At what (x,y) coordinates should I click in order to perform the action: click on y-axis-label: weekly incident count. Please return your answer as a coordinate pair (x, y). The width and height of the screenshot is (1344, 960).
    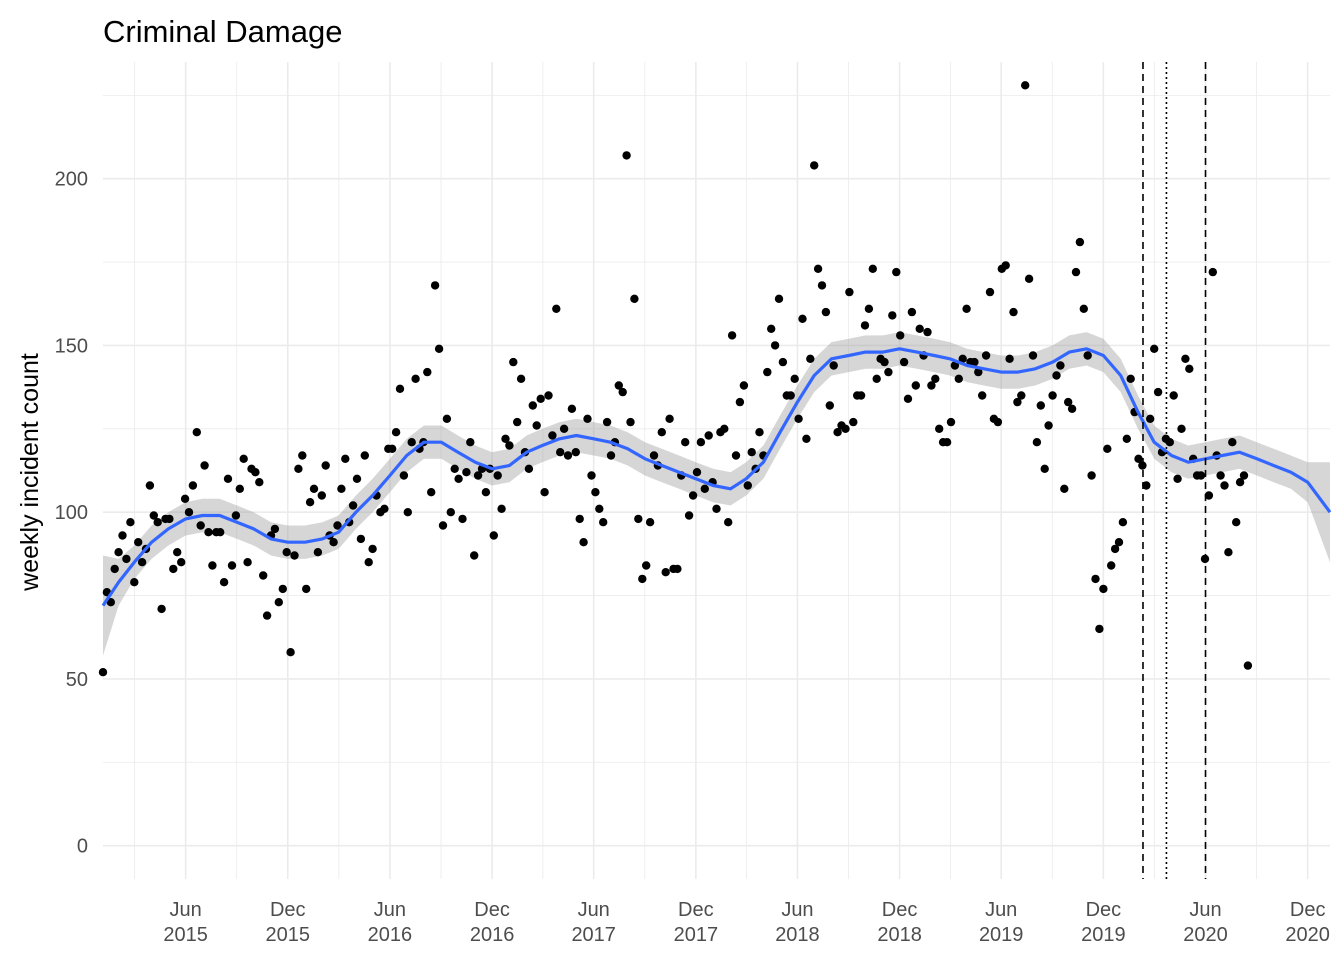
    Looking at the image, I should click on (30, 472).